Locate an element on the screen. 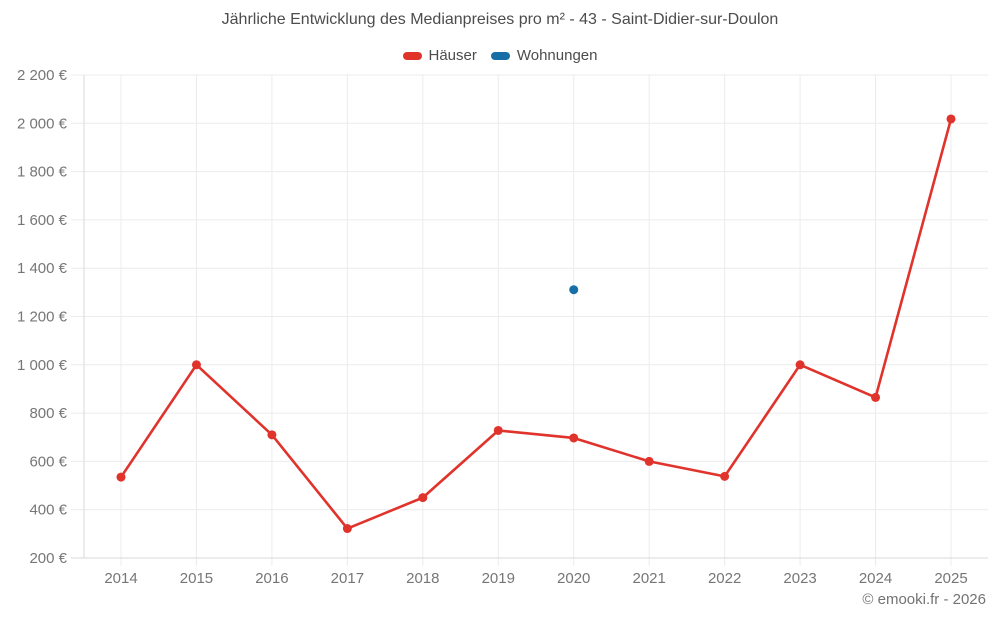 Image resolution: width=1000 pixels, height=625 pixels. legend-item-wohnungen: Wohnungen is located at coordinates (544, 55).